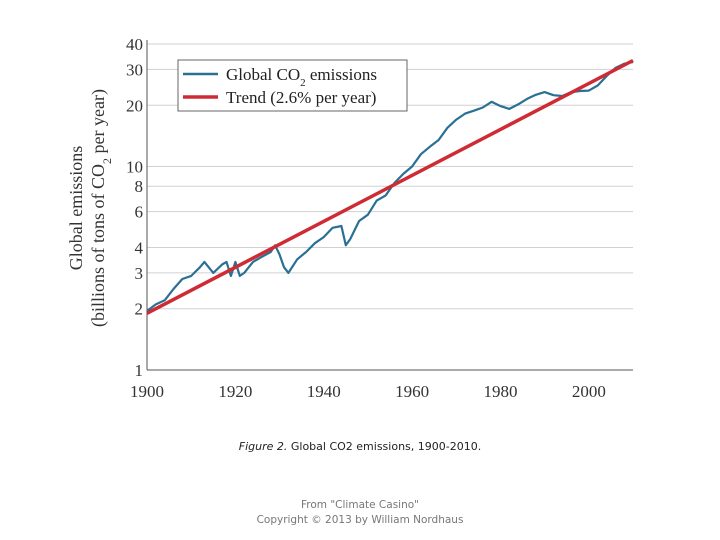 The image size is (720, 540). I want to click on y-tick-labels: 1 2 3 4 6 810 20 30 40, so click(135, 207).